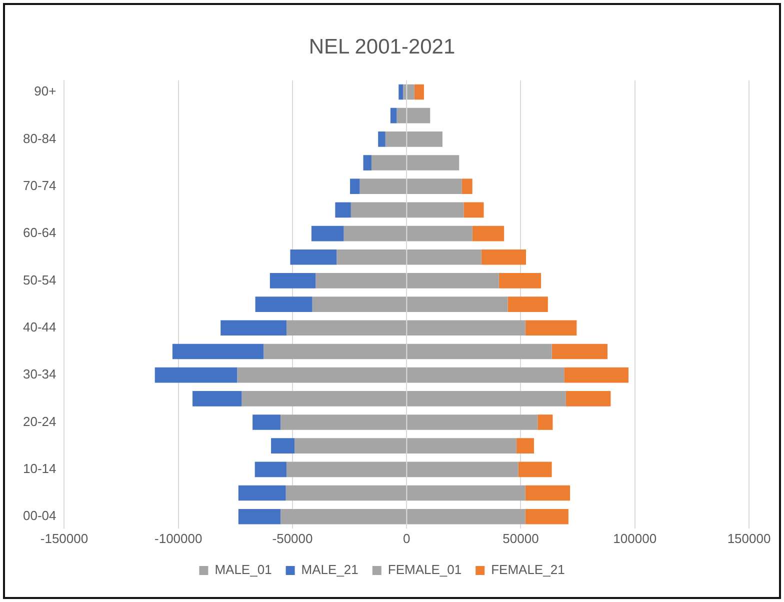 This screenshot has height=602, width=784. What do you see at coordinates (425, 570) in the screenshot?
I see `legend-label: FEMALE_01` at bounding box center [425, 570].